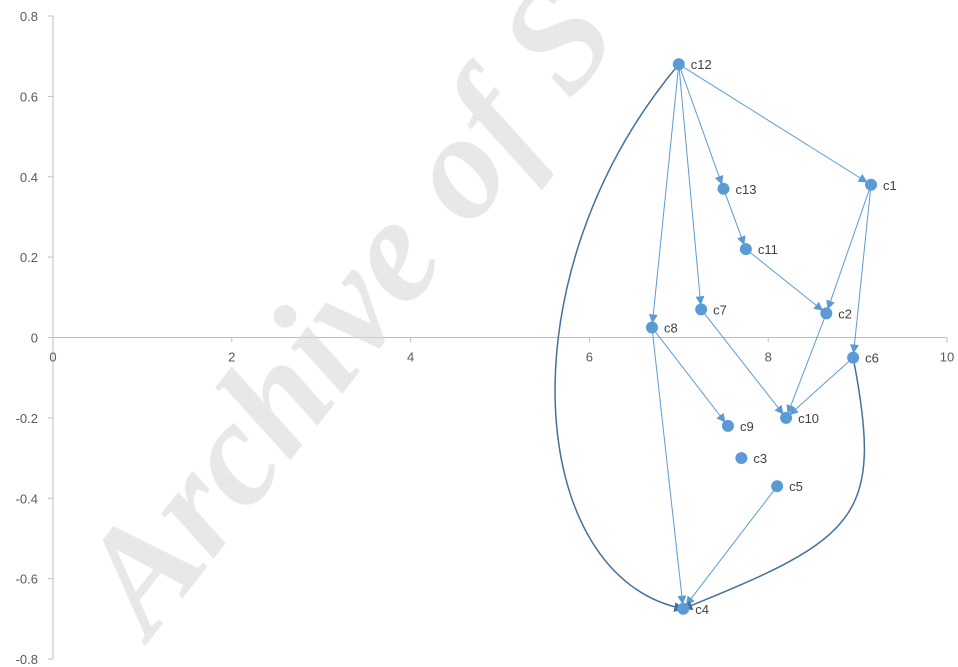 The height and width of the screenshot is (667, 958). Describe the element at coordinates (664, 194) in the screenshot. I see `edge-c12-c8` at that location.